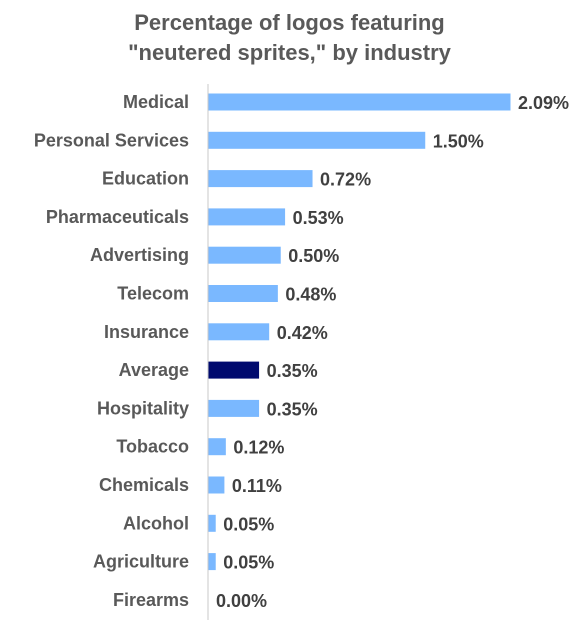  What do you see at coordinates (156, 523) in the screenshot?
I see `category-label: Alcohol` at bounding box center [156, 523].